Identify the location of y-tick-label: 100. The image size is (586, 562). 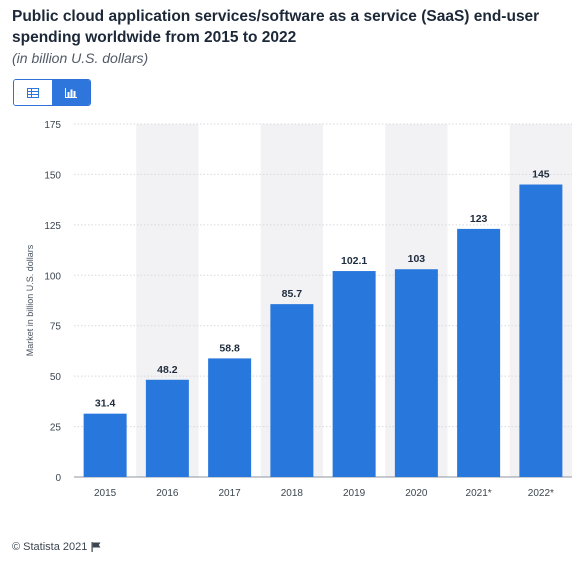
(52, 276).